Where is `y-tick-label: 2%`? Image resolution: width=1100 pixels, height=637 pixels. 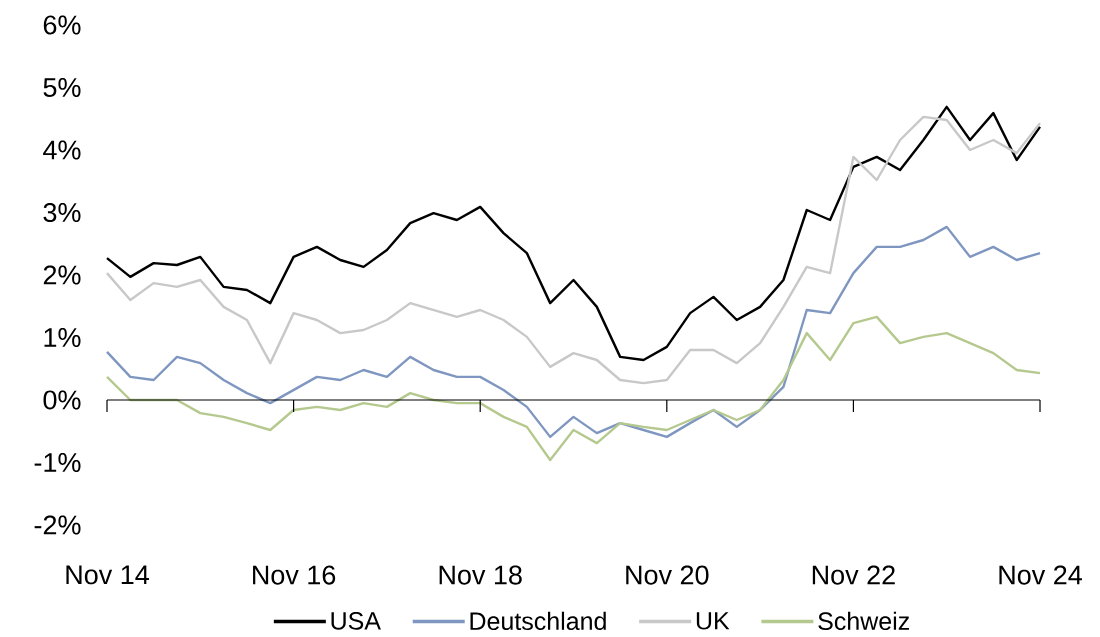
y-tick-label: 2% is located at coordinates (62, 275).